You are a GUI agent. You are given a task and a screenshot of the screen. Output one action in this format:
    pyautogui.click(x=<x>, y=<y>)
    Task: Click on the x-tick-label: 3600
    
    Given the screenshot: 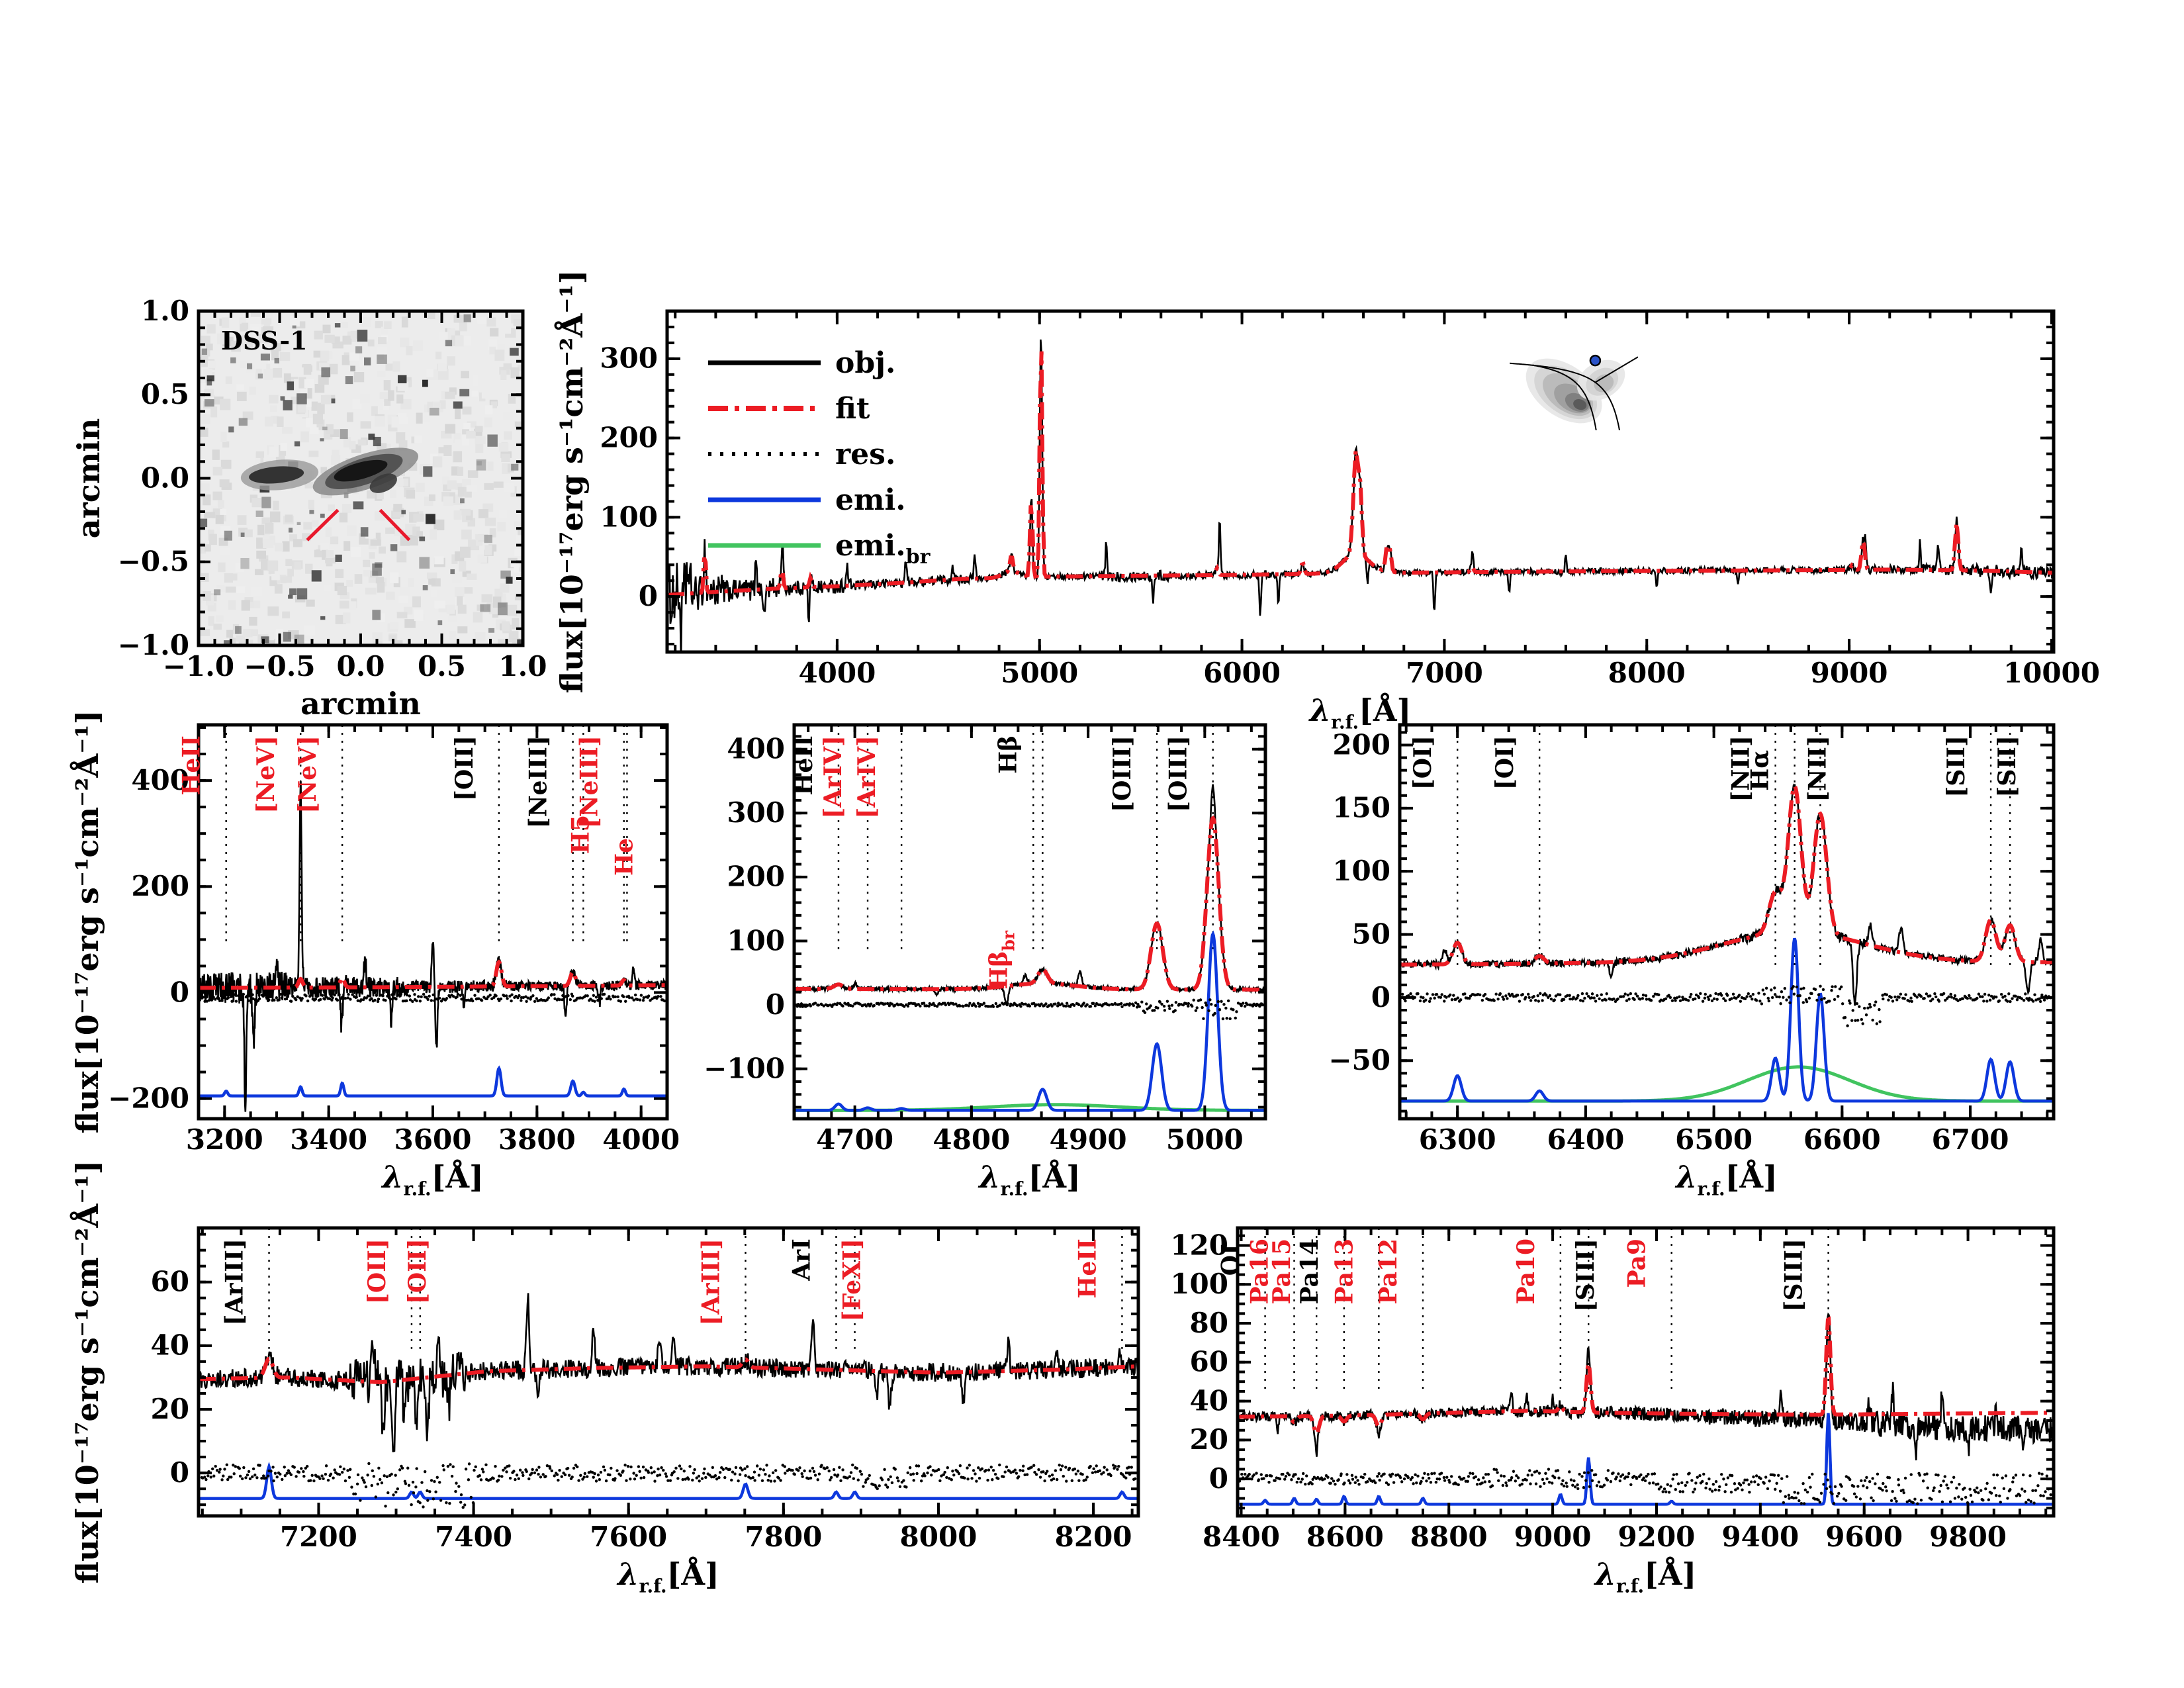 What is the action you would take?
    pyautogui.click(x=433, y=1139)
    